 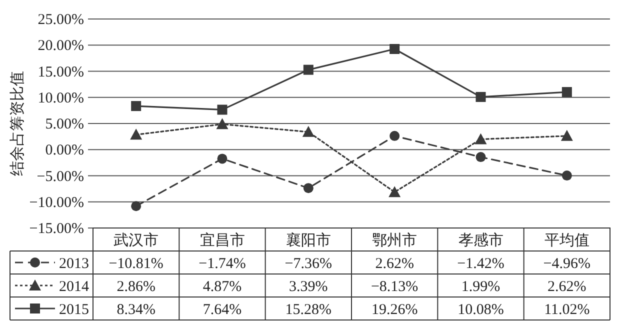 What do you see at coordinates (308, 240) in the screenshot?
I see `x-tick-label: 襄阳市` at bounding box center [308, 240].